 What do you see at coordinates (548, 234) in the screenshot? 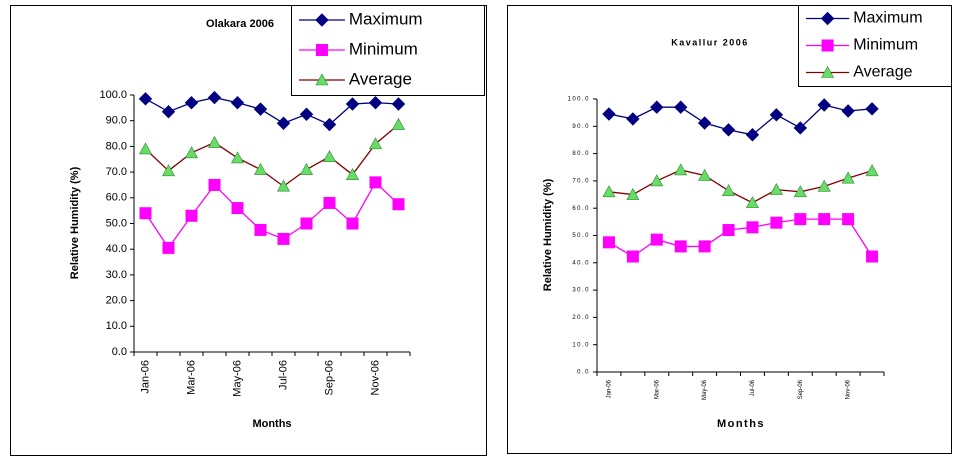
I see `y-axis-title: Relative Humidity (%)` at bounding box center [548, 234].